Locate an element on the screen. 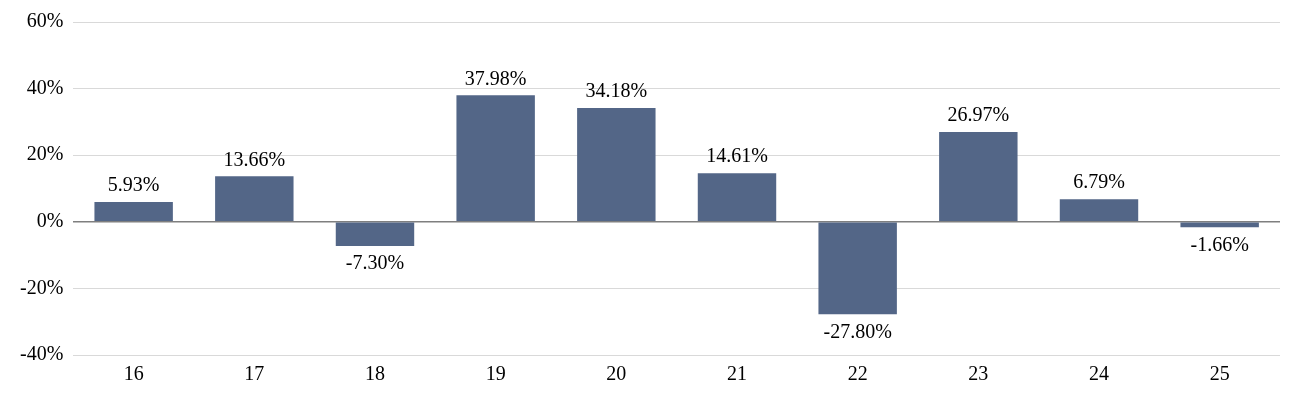 The height and width of the screenshot is (400, 1300). y-tick-label: -40% is located at coordinates (41, 353).